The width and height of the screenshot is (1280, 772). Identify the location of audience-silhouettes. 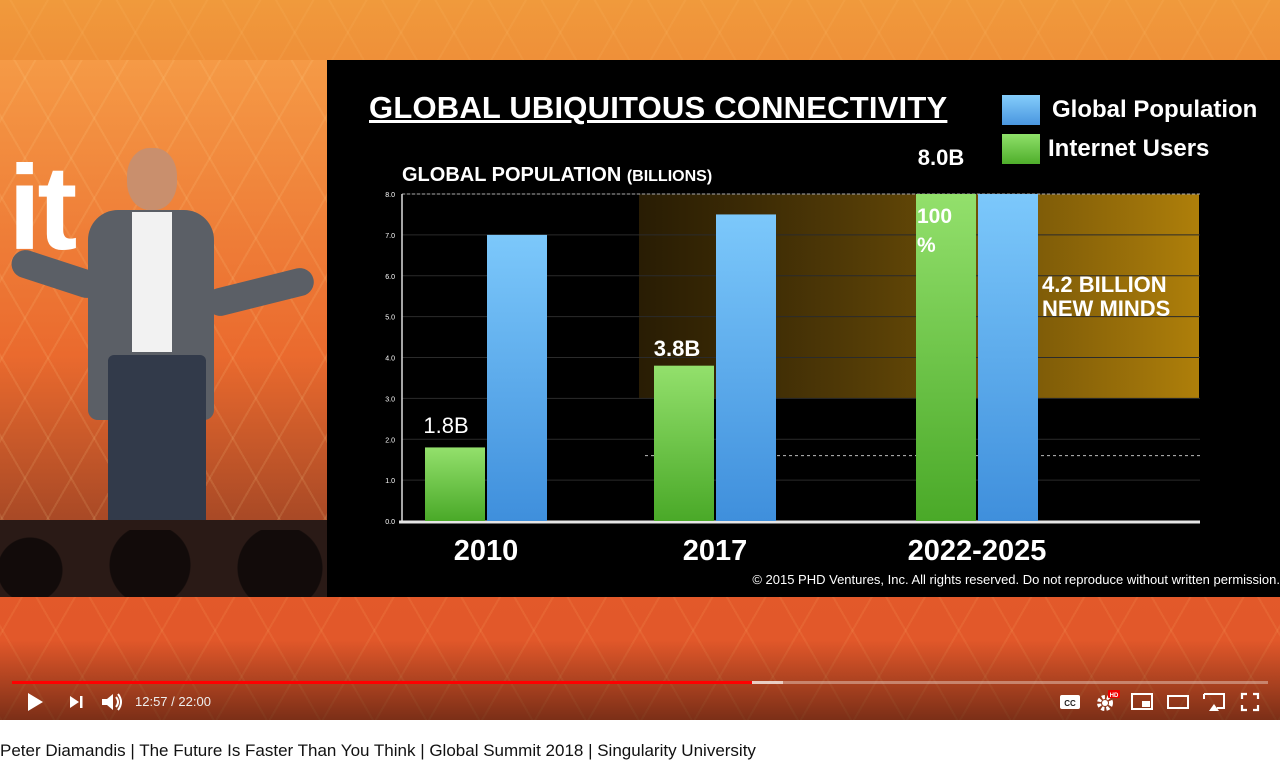
(163, 563).